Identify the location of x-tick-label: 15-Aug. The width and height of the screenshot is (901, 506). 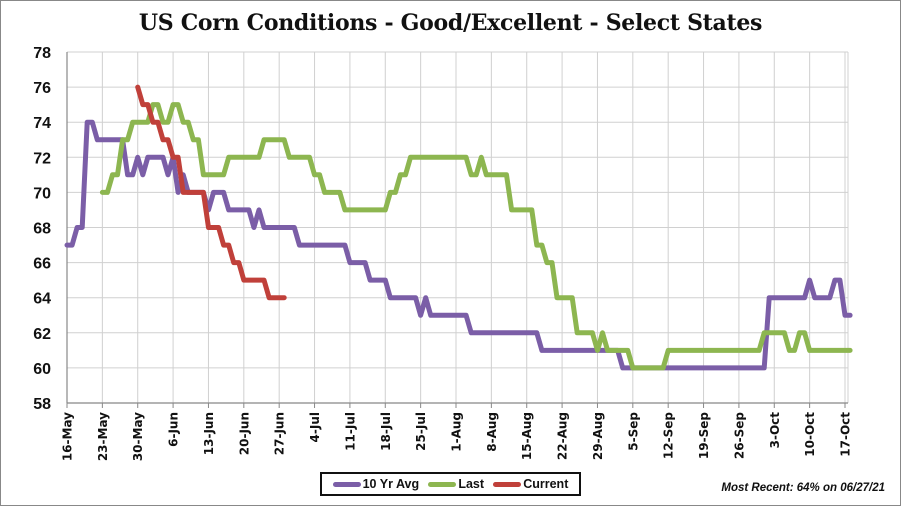
(527, 436).